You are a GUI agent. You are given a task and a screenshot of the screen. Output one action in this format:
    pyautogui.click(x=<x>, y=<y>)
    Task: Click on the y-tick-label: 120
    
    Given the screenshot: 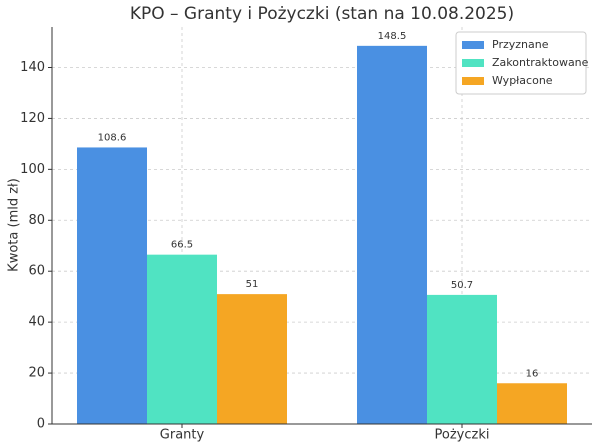 What is the action you would take?
    pyautogui.click(x=32, y=118)
    